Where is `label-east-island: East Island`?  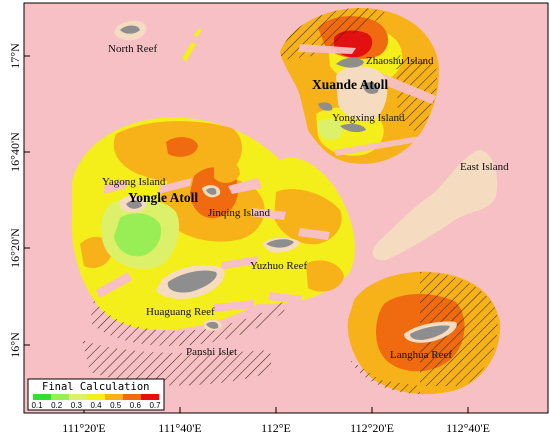
label-east-island: East Island is located at coordinates (484, 167).